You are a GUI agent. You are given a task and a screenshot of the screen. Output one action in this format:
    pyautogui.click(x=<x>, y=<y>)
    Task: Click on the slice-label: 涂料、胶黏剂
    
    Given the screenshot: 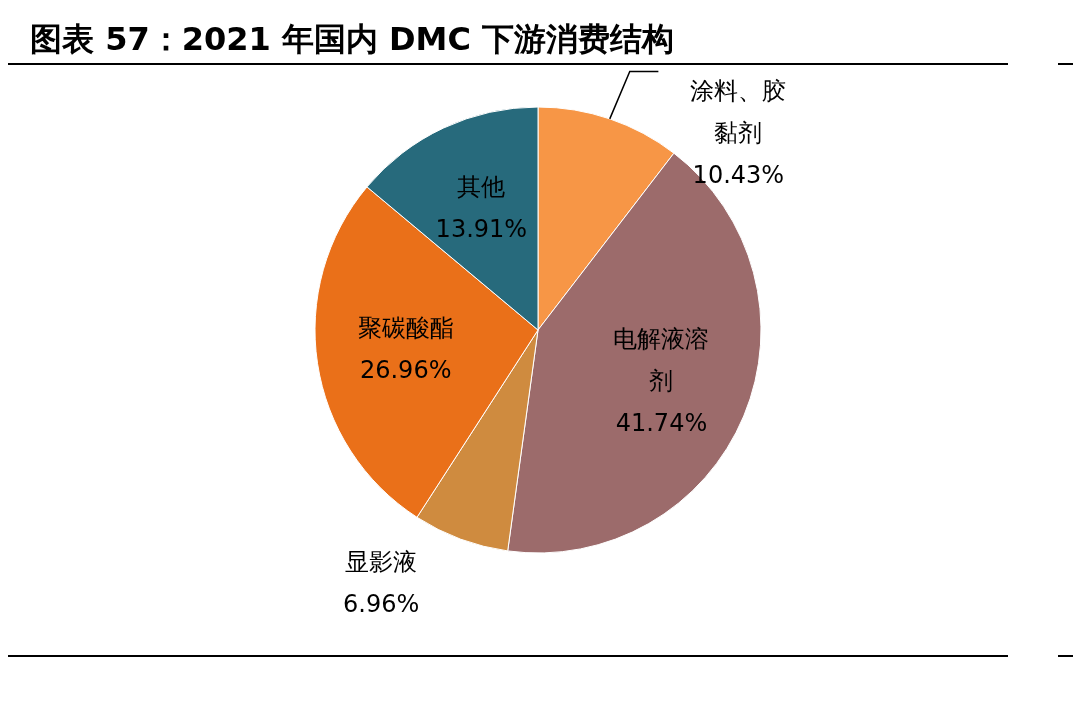 What is the action you would take?
    pyautogui.click(x=738, y=111)
    